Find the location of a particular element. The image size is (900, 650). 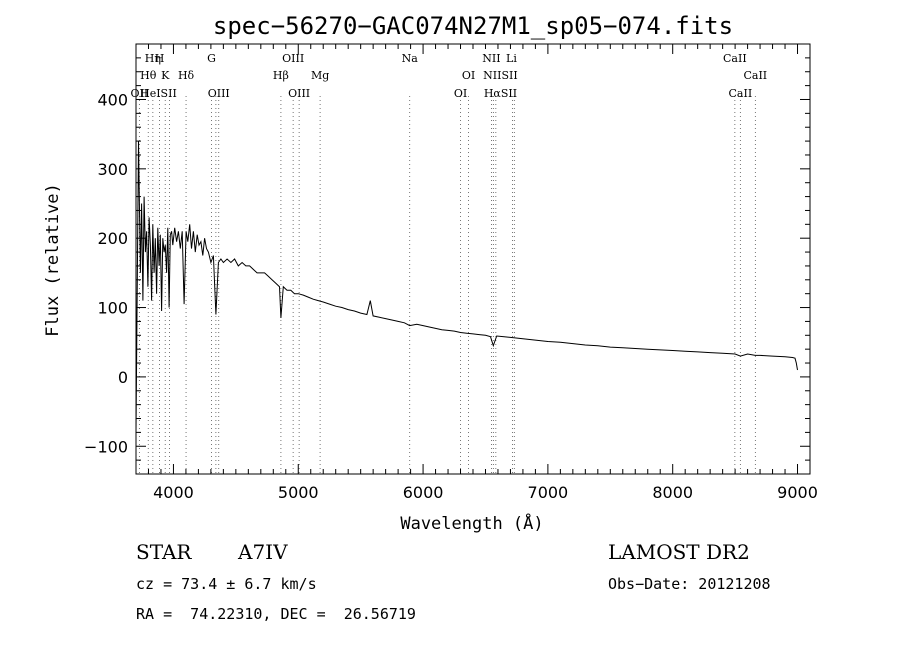

x-tick-label: 7000 is located at coordinates (548, 492).